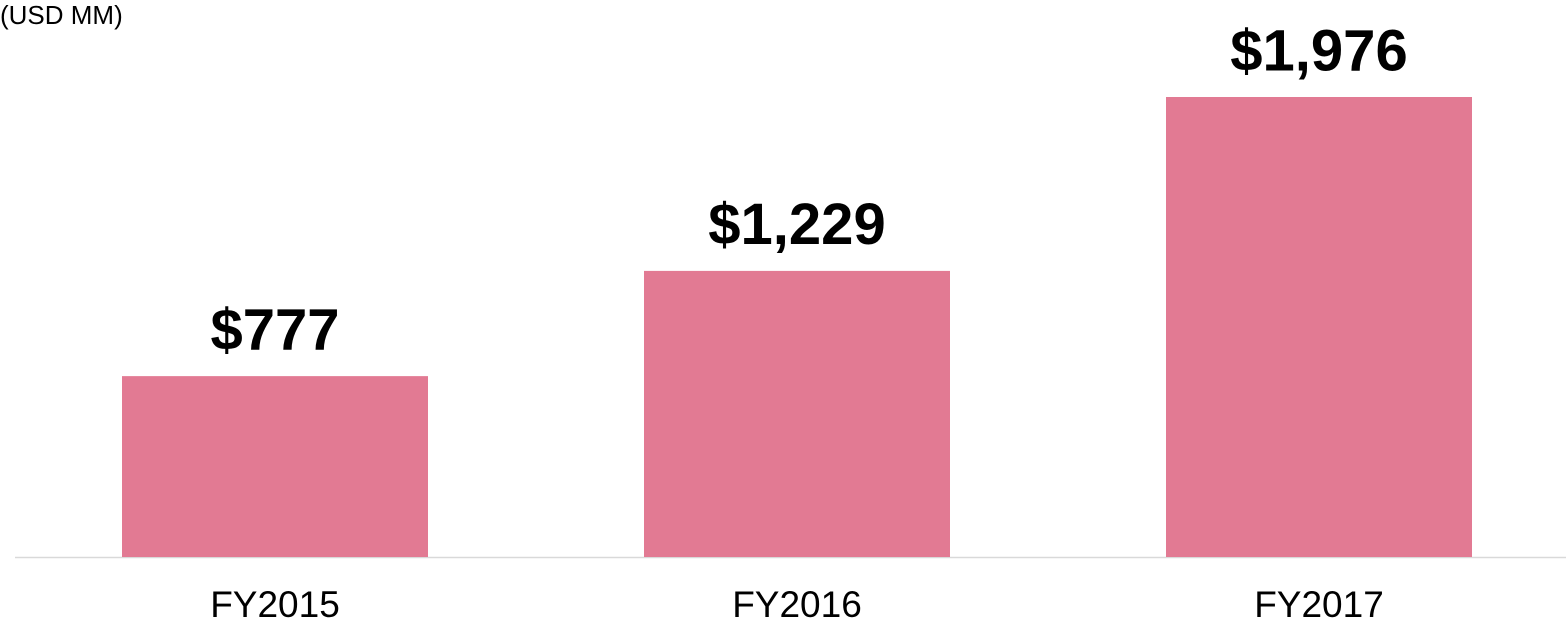 The height and width of the screenshot is (625, 1566). I want to click on data-label: $1,229, so click(796, 224).